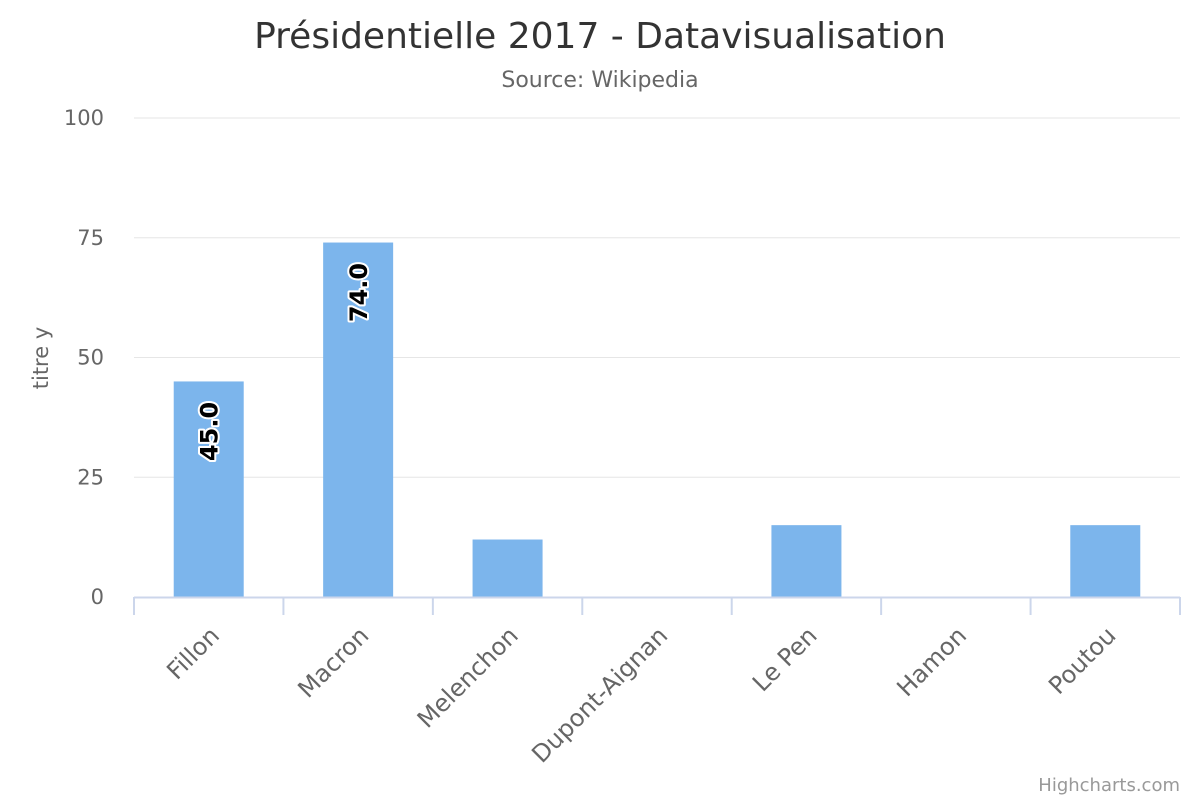 This screenshot has height=800, width=1200. What do you see at coordinates (84, 118) in the screenshot?
I see `y-tick-label: 100` at bounding box center [84, 118].